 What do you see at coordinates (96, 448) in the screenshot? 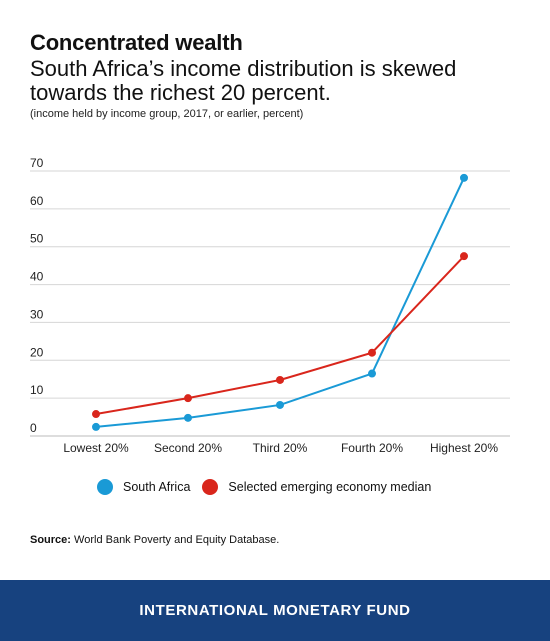
I see `x-tick-label-1: Lowest 20%` at bounding box center [96, 448].